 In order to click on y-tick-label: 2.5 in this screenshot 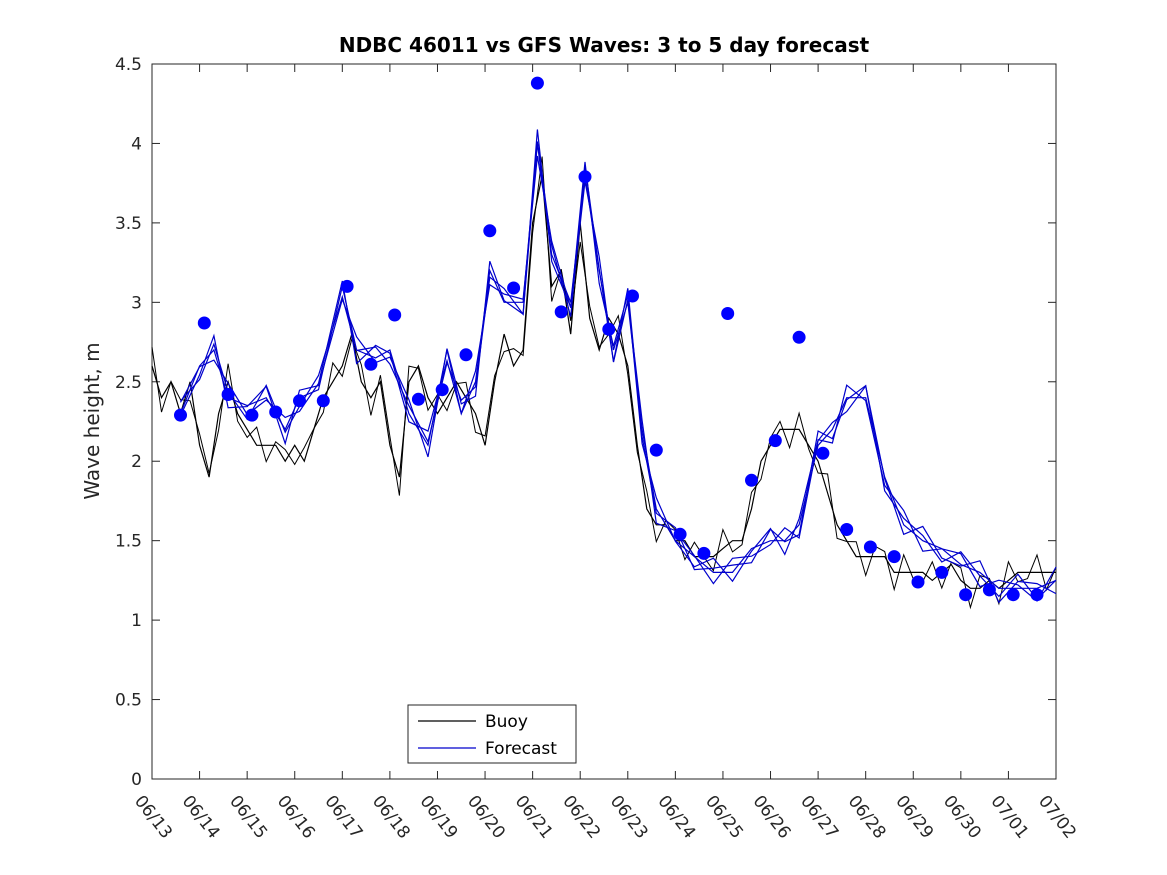, I will do `click(128, 383)`.